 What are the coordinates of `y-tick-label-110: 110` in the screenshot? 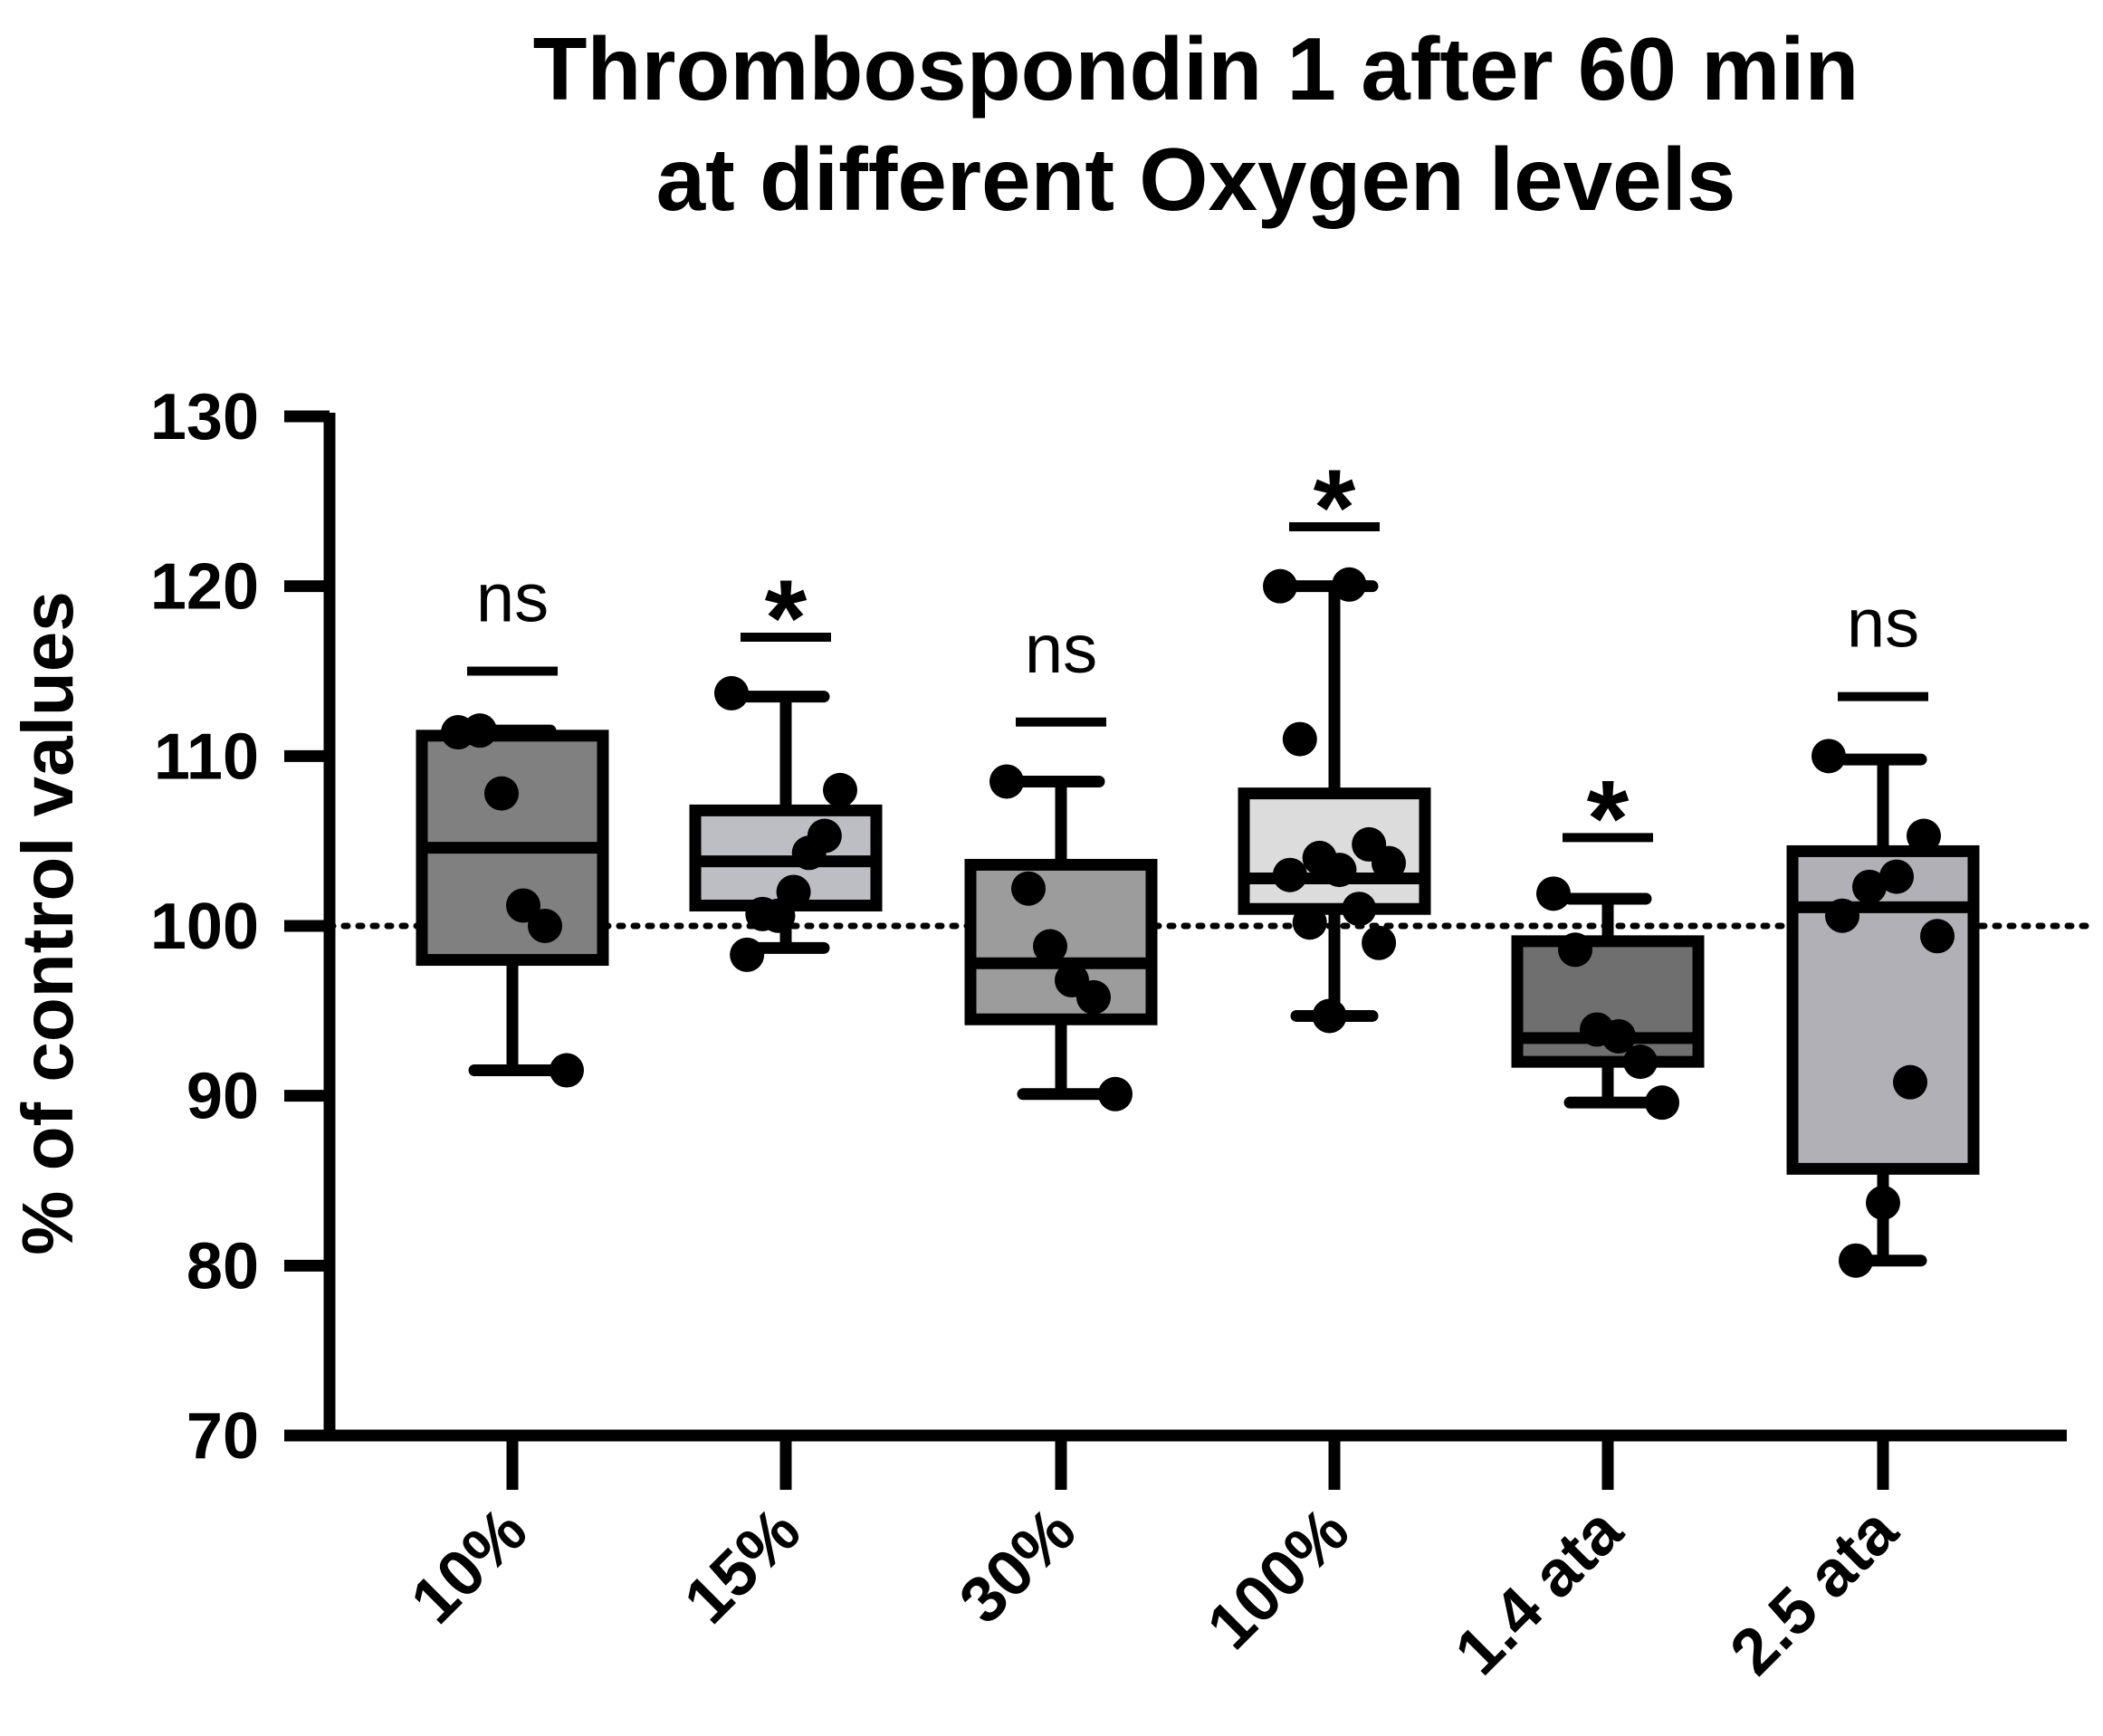 It's located at (206, 756).